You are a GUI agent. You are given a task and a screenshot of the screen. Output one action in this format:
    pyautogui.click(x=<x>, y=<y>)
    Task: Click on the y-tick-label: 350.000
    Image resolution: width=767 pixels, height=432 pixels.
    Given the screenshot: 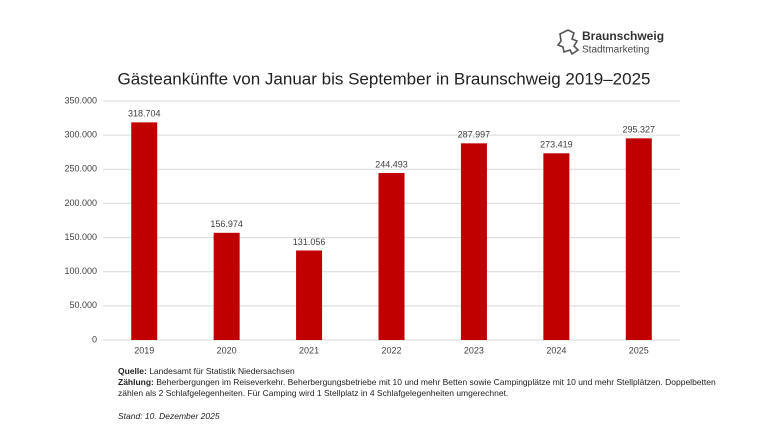 What is the action you would take?
    pyautogui.click(x=80, y=100)
    